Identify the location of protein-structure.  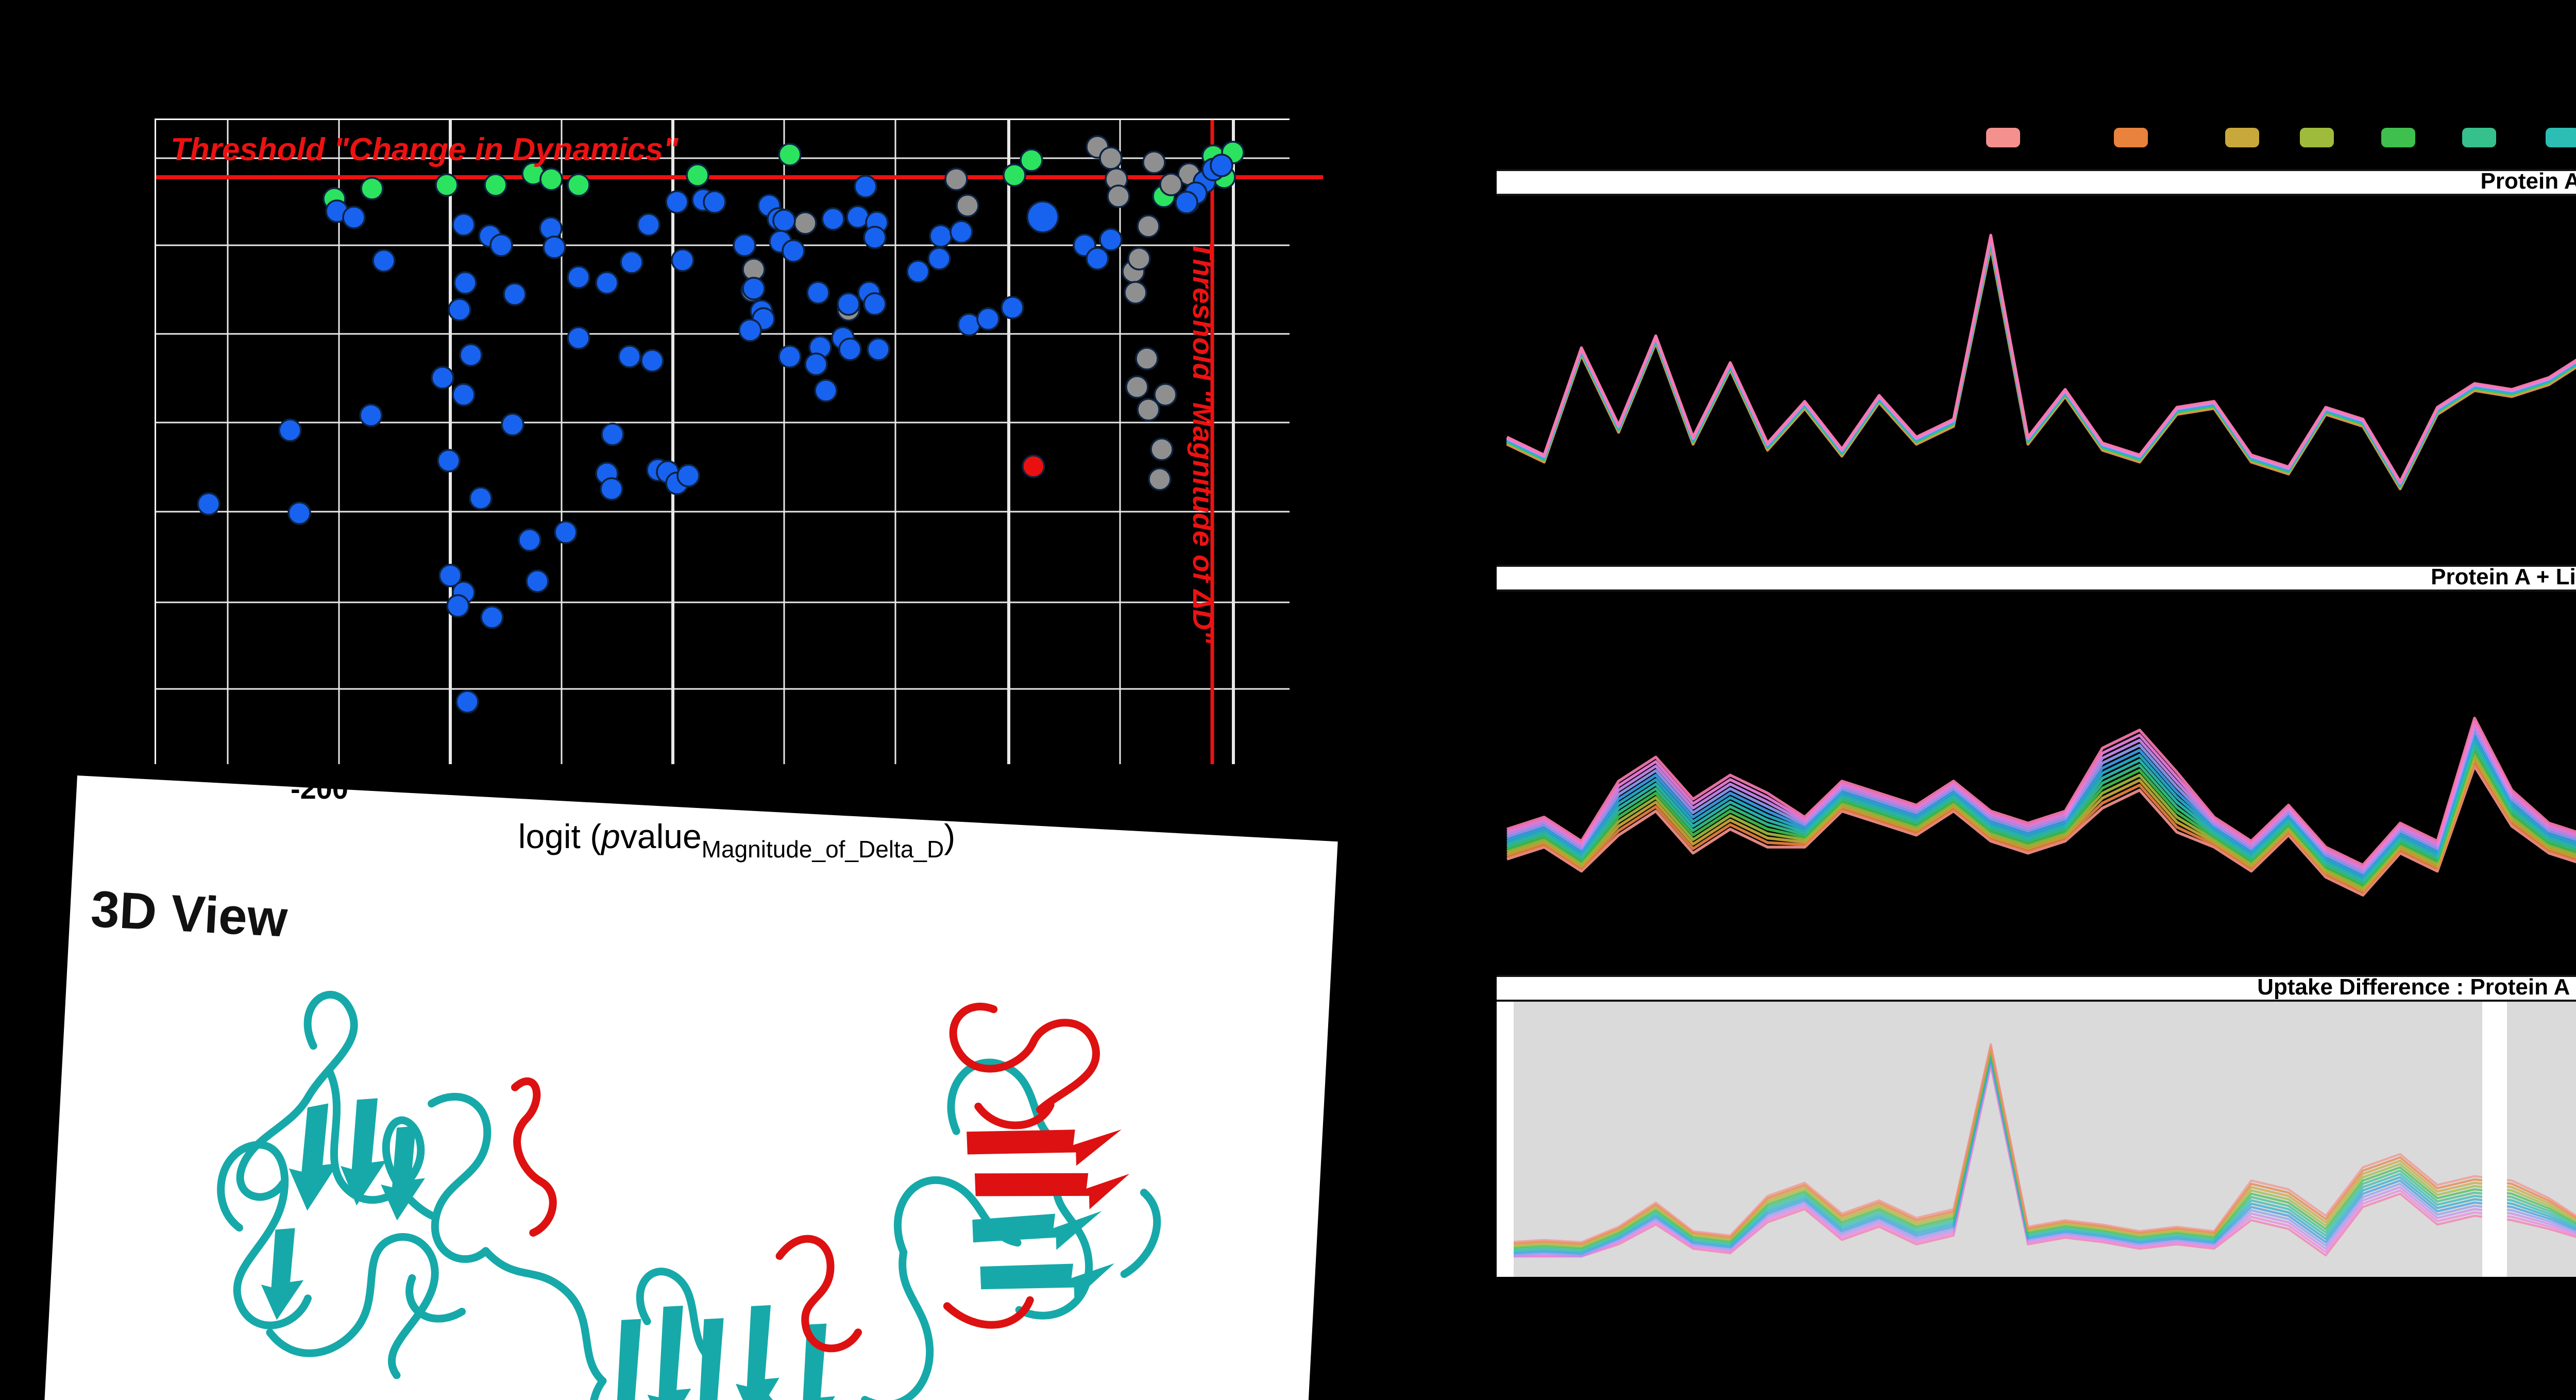
(688, 1167).